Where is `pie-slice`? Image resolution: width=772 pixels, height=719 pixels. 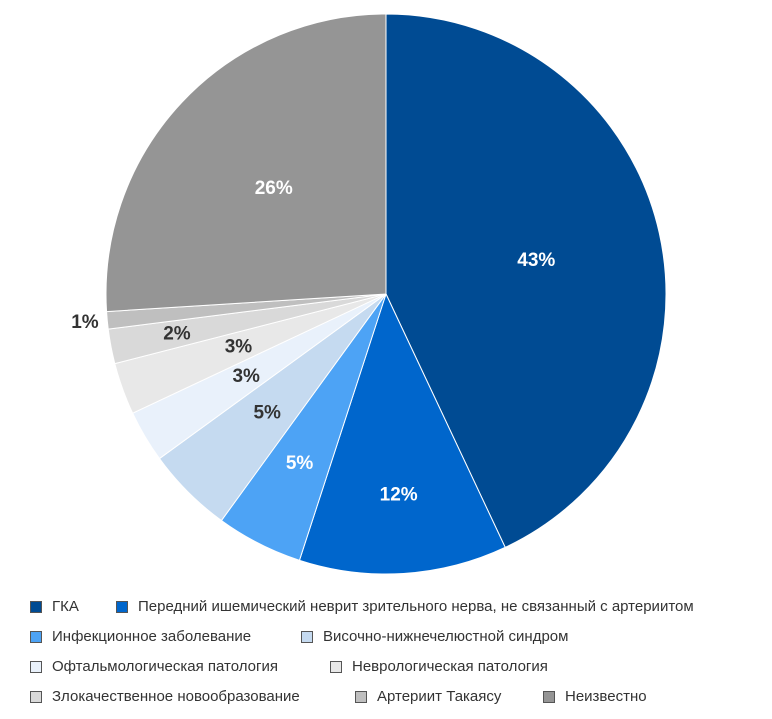 pie-slice is located at coordinates (402, 433).